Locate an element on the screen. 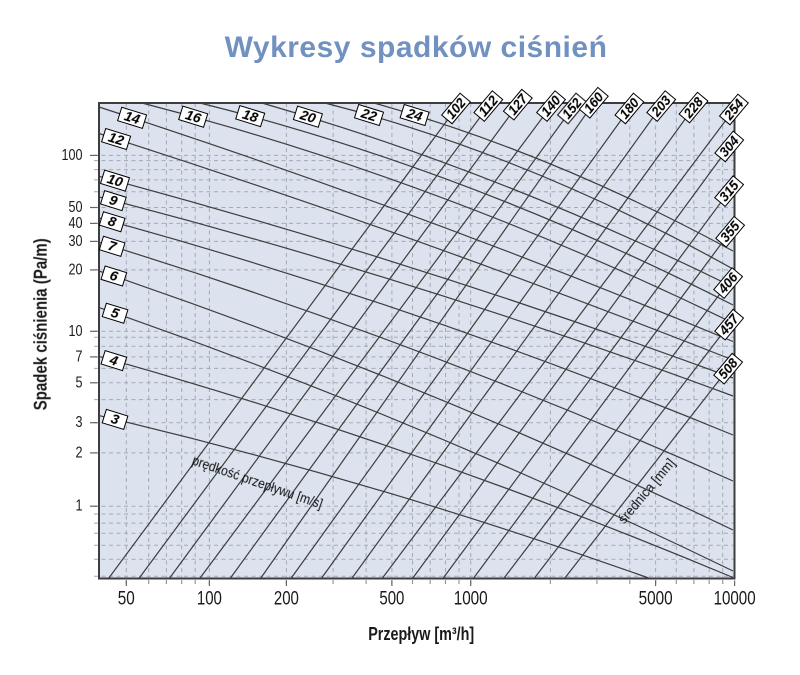 This screenshot has height=675, width=800. svg-text: 16 is located at coordinates (194, 116).